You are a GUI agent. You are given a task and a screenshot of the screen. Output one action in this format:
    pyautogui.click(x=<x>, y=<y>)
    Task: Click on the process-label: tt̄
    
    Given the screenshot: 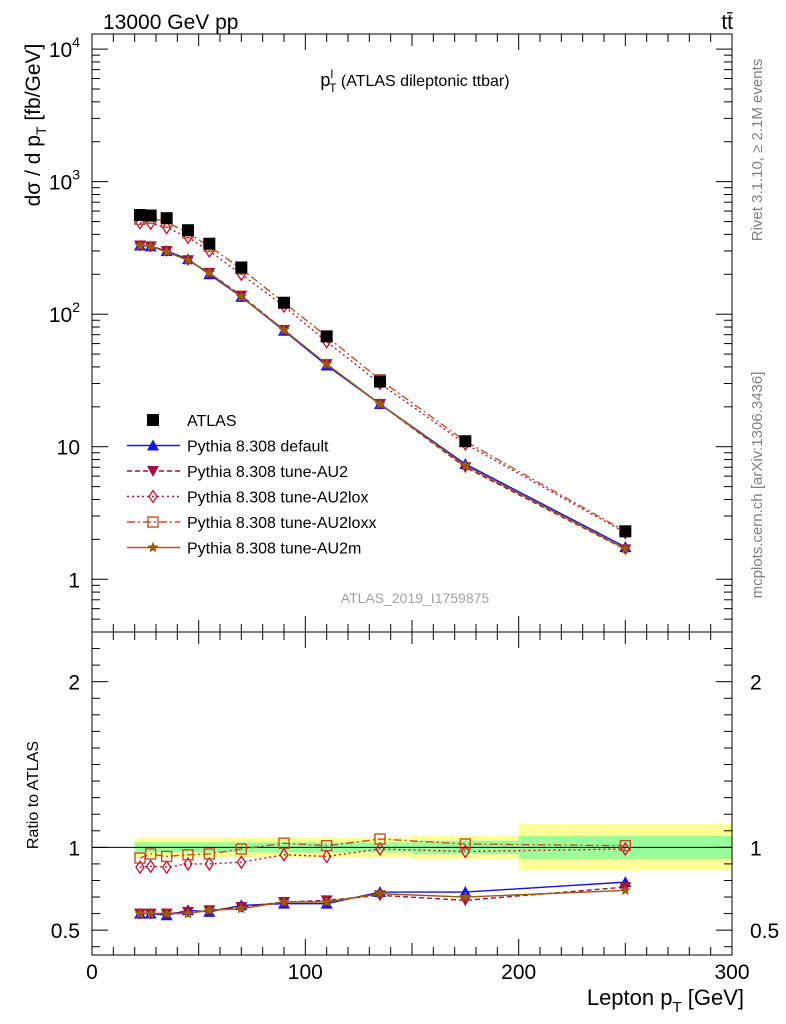 What is the action you would take?
    pyautogui.click(x=727, y=22)
    